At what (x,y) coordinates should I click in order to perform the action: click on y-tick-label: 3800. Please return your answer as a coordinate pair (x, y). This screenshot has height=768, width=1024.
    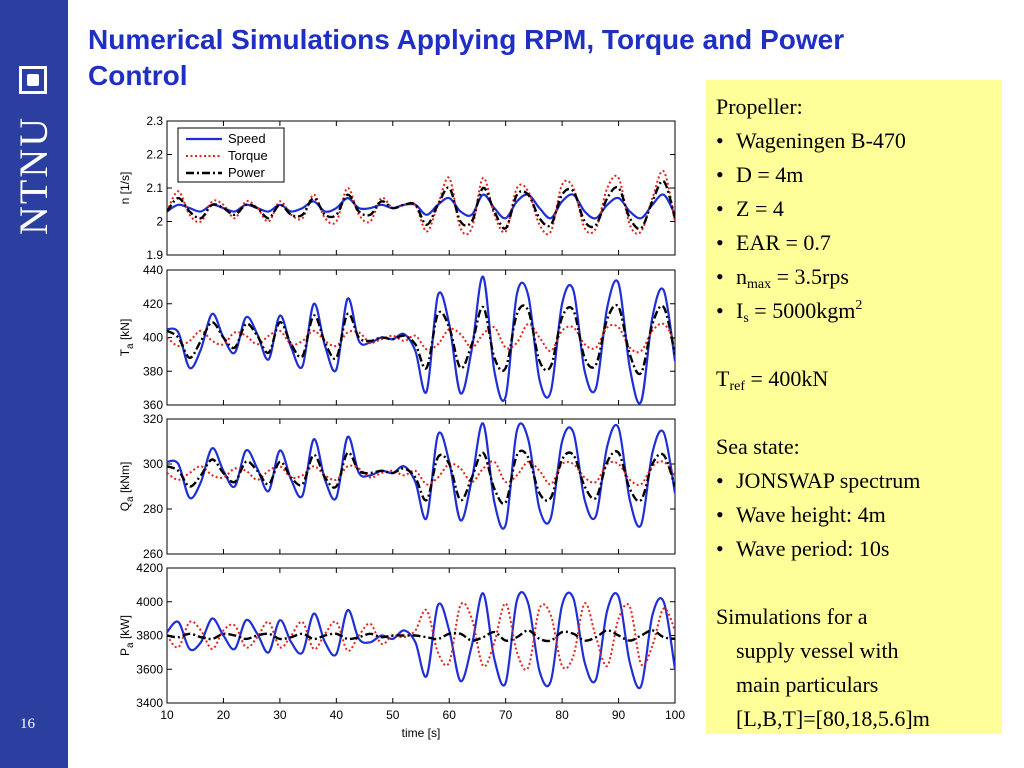
    Looking at the image, I should click on (149, 636).